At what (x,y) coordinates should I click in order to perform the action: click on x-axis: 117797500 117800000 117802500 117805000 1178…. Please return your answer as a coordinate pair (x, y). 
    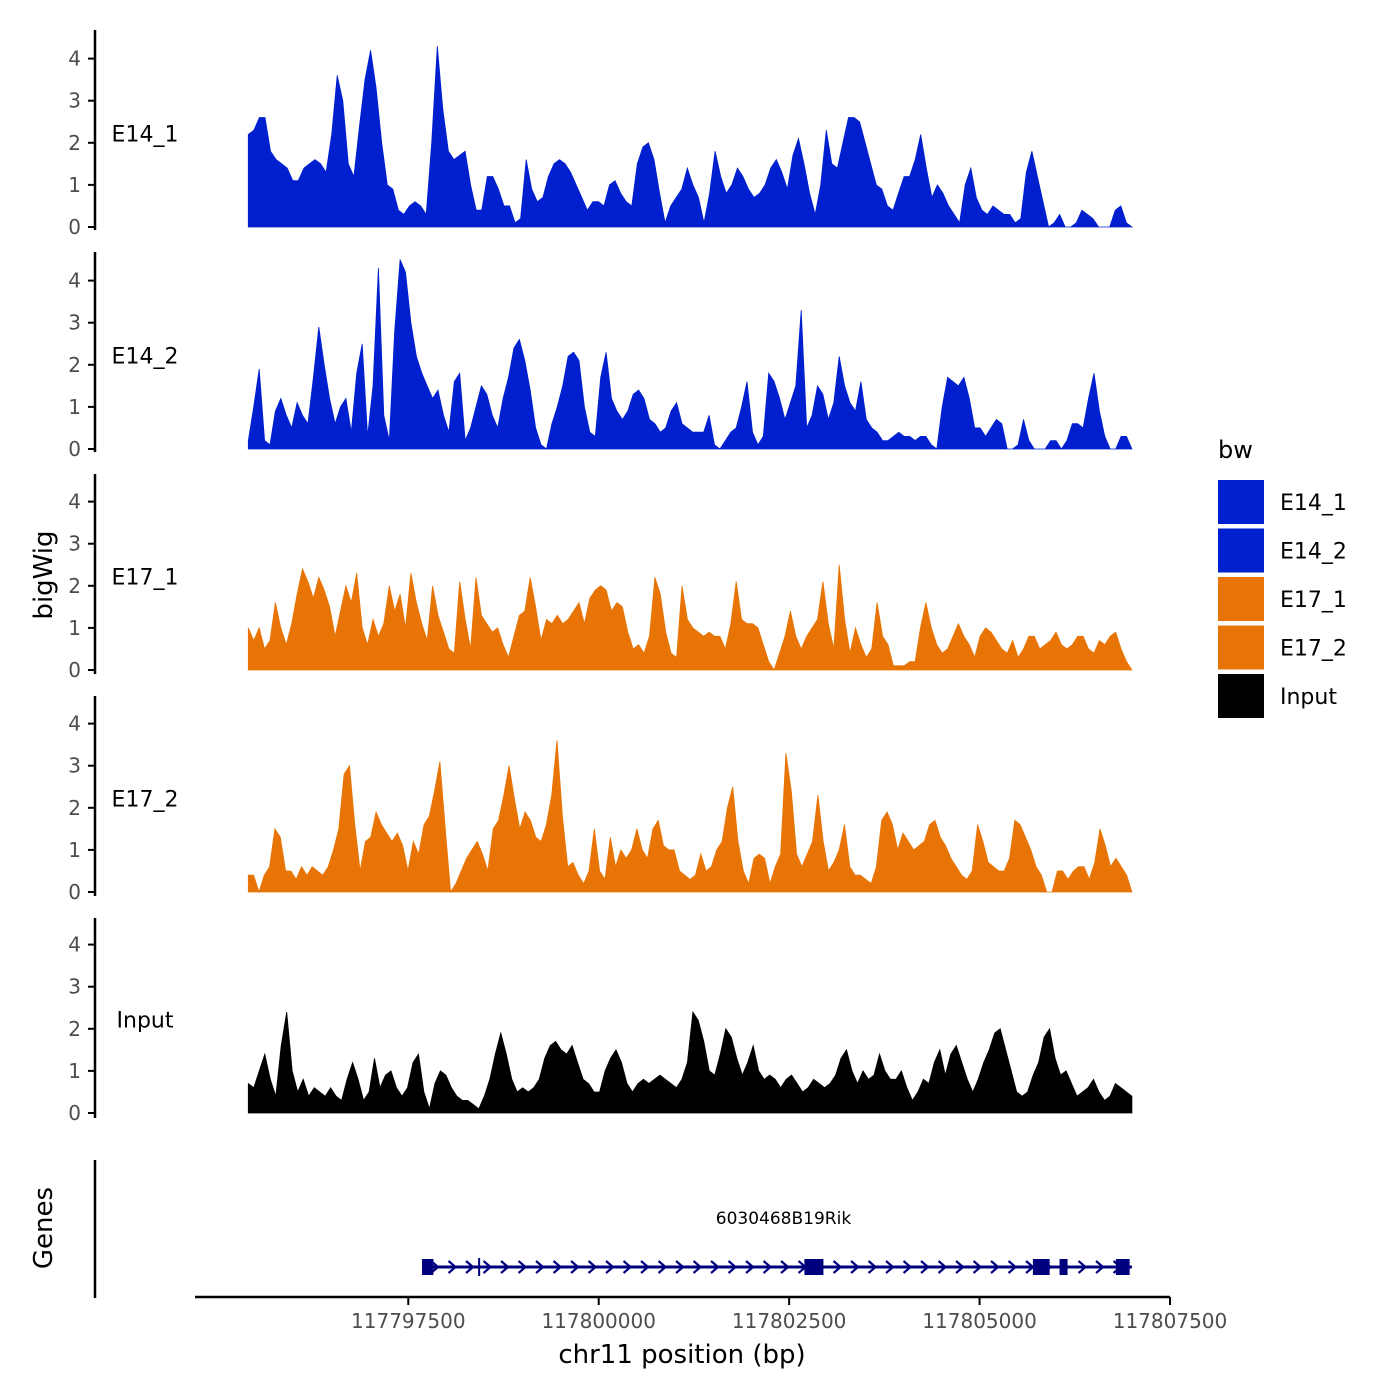
    Looking at the image, I should click on (711, 1314).